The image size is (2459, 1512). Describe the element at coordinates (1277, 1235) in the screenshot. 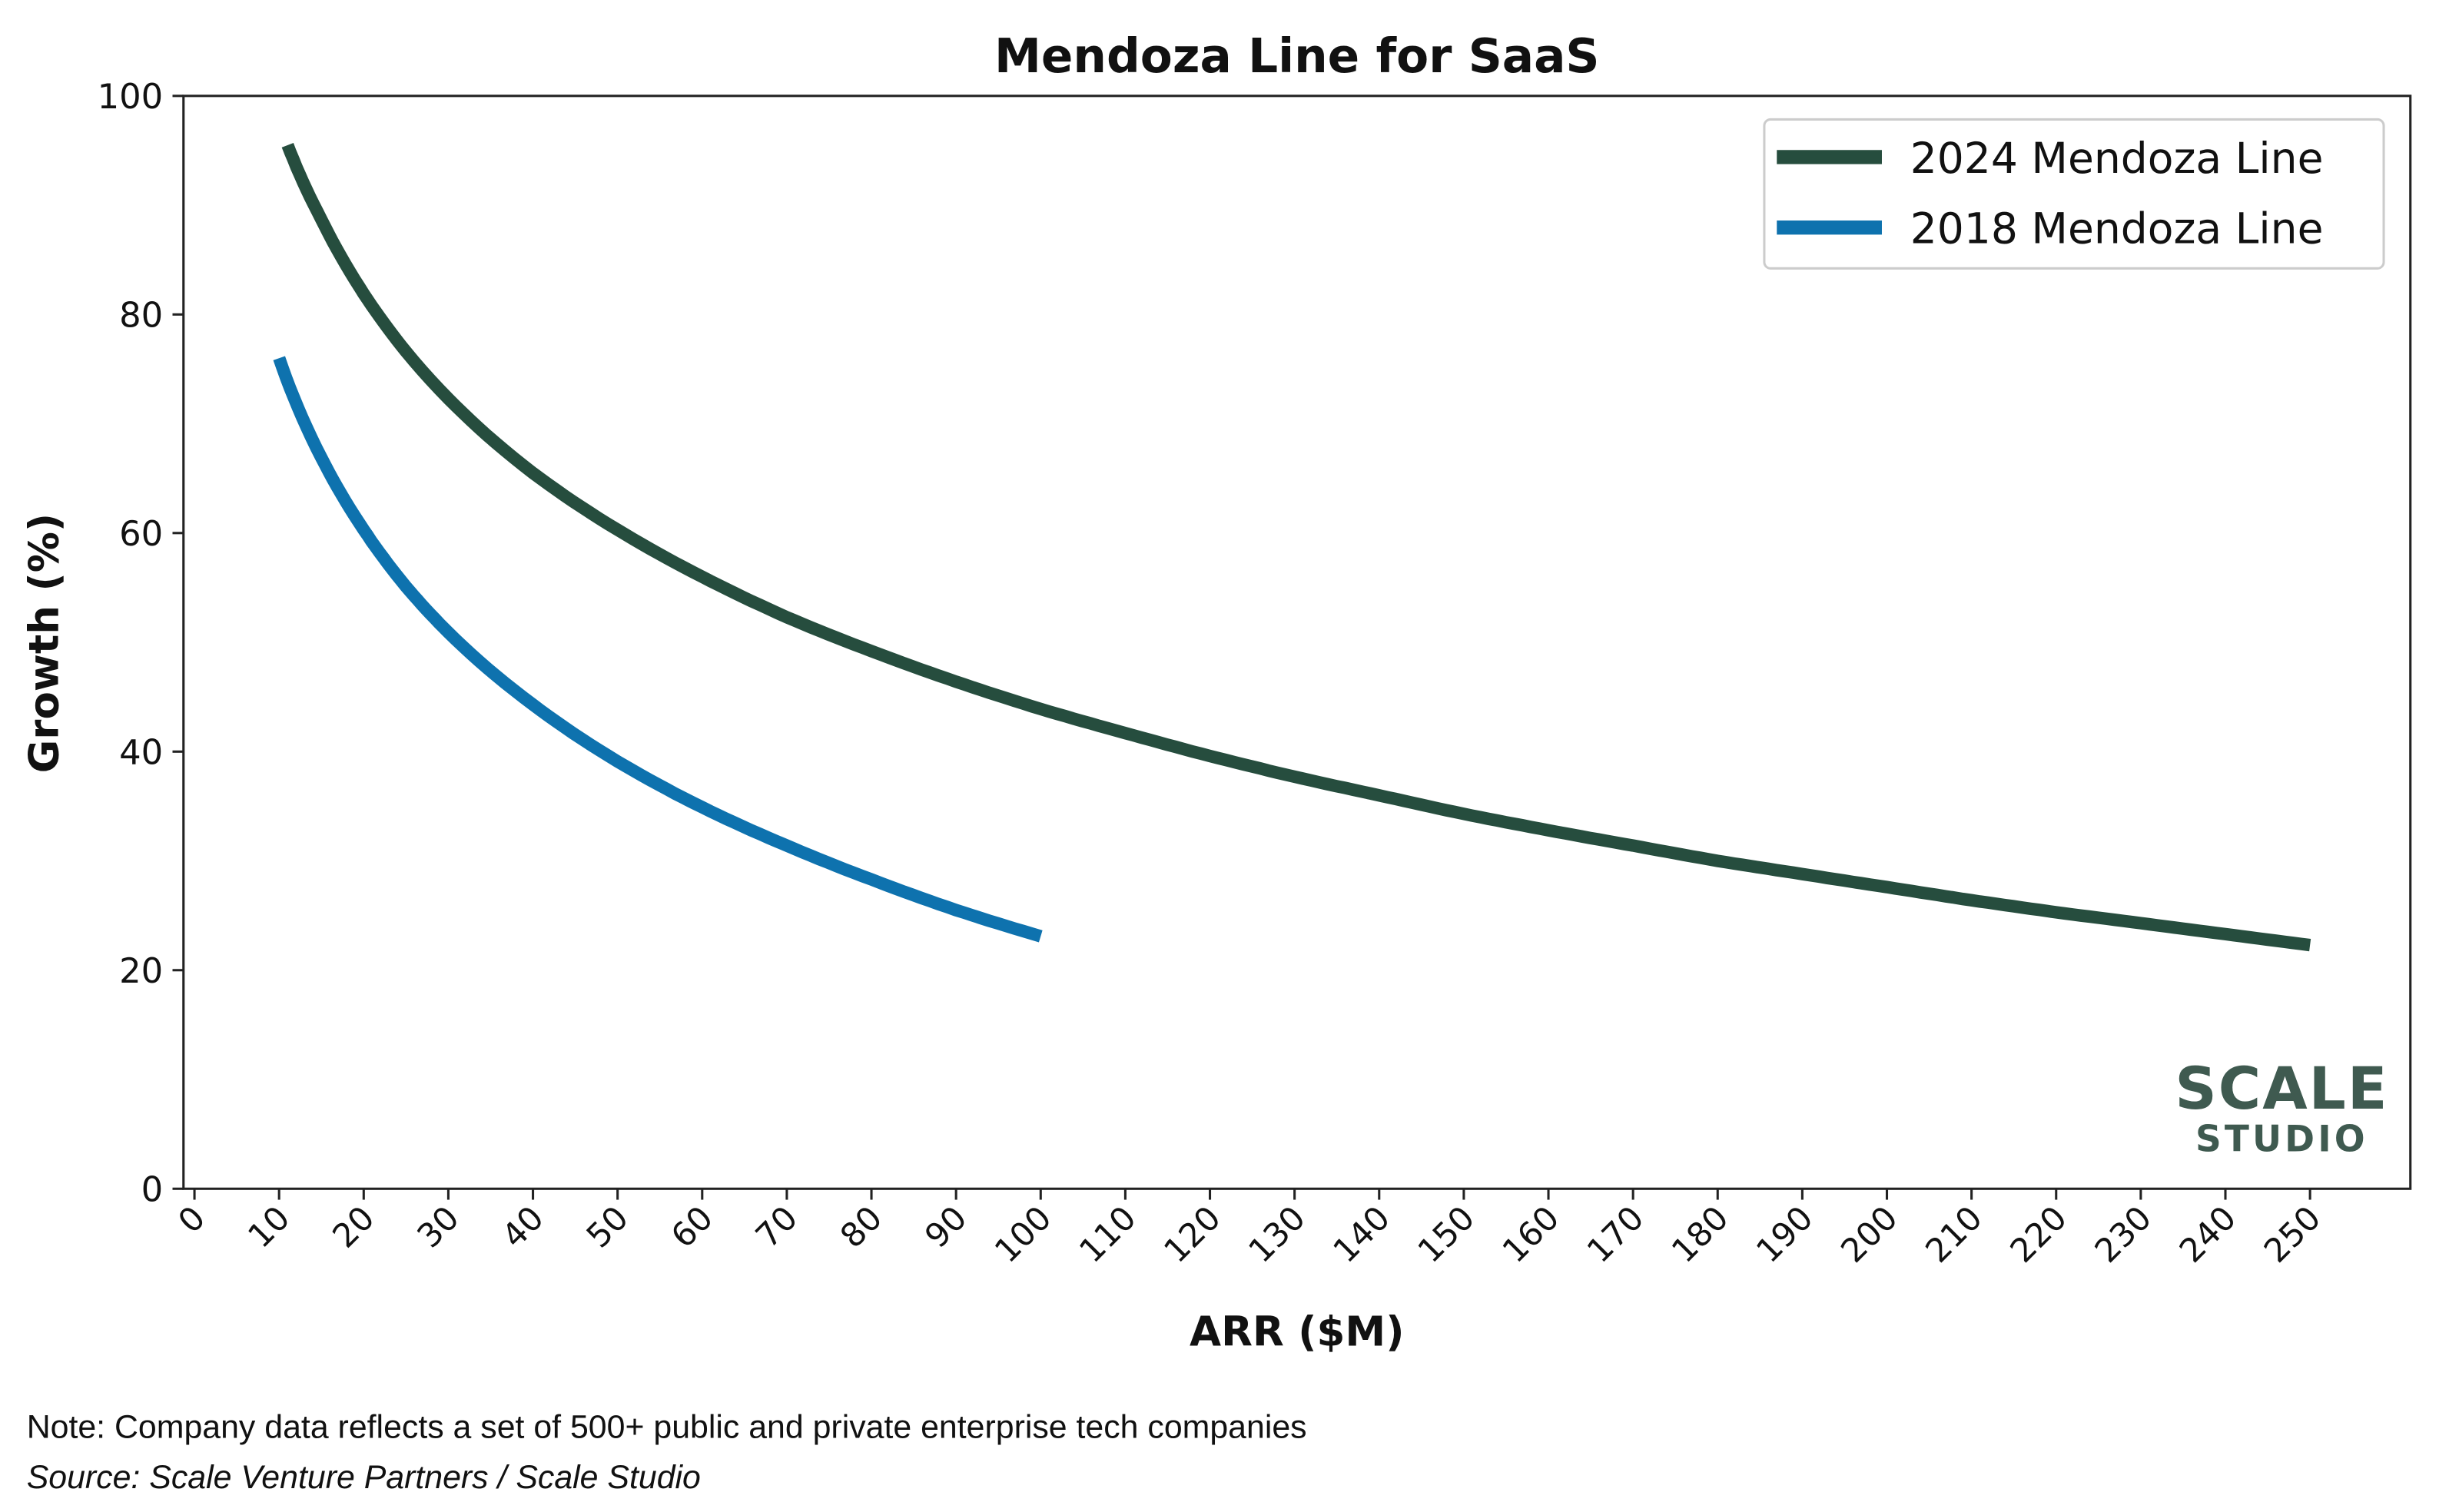

I see `x-tick-label: 130` at that location.